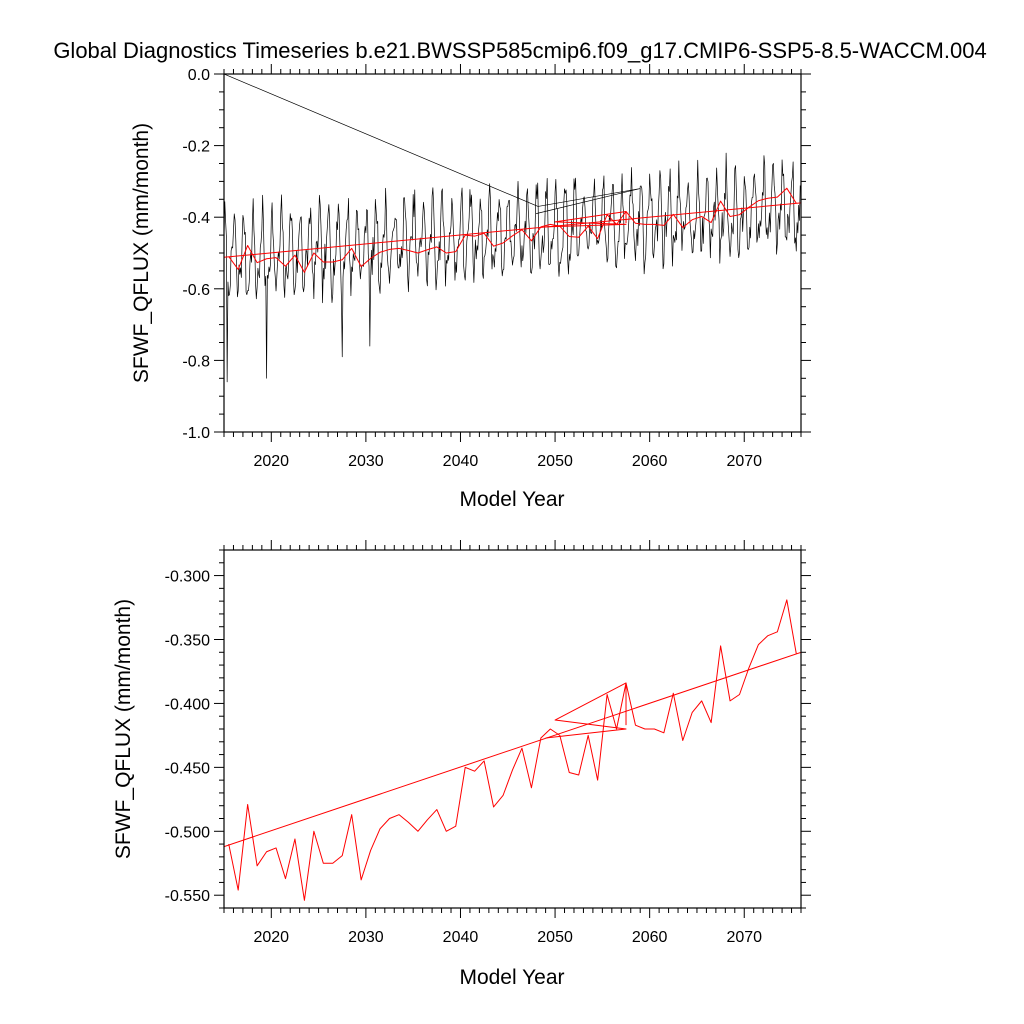 Image resolution: width=1024 pixels, height=1024 pixels. What do you see at coordinates (511, 499) in the screenshot?
I see `top-x-axis-label: Model Year` at bounding box center [511, 499].